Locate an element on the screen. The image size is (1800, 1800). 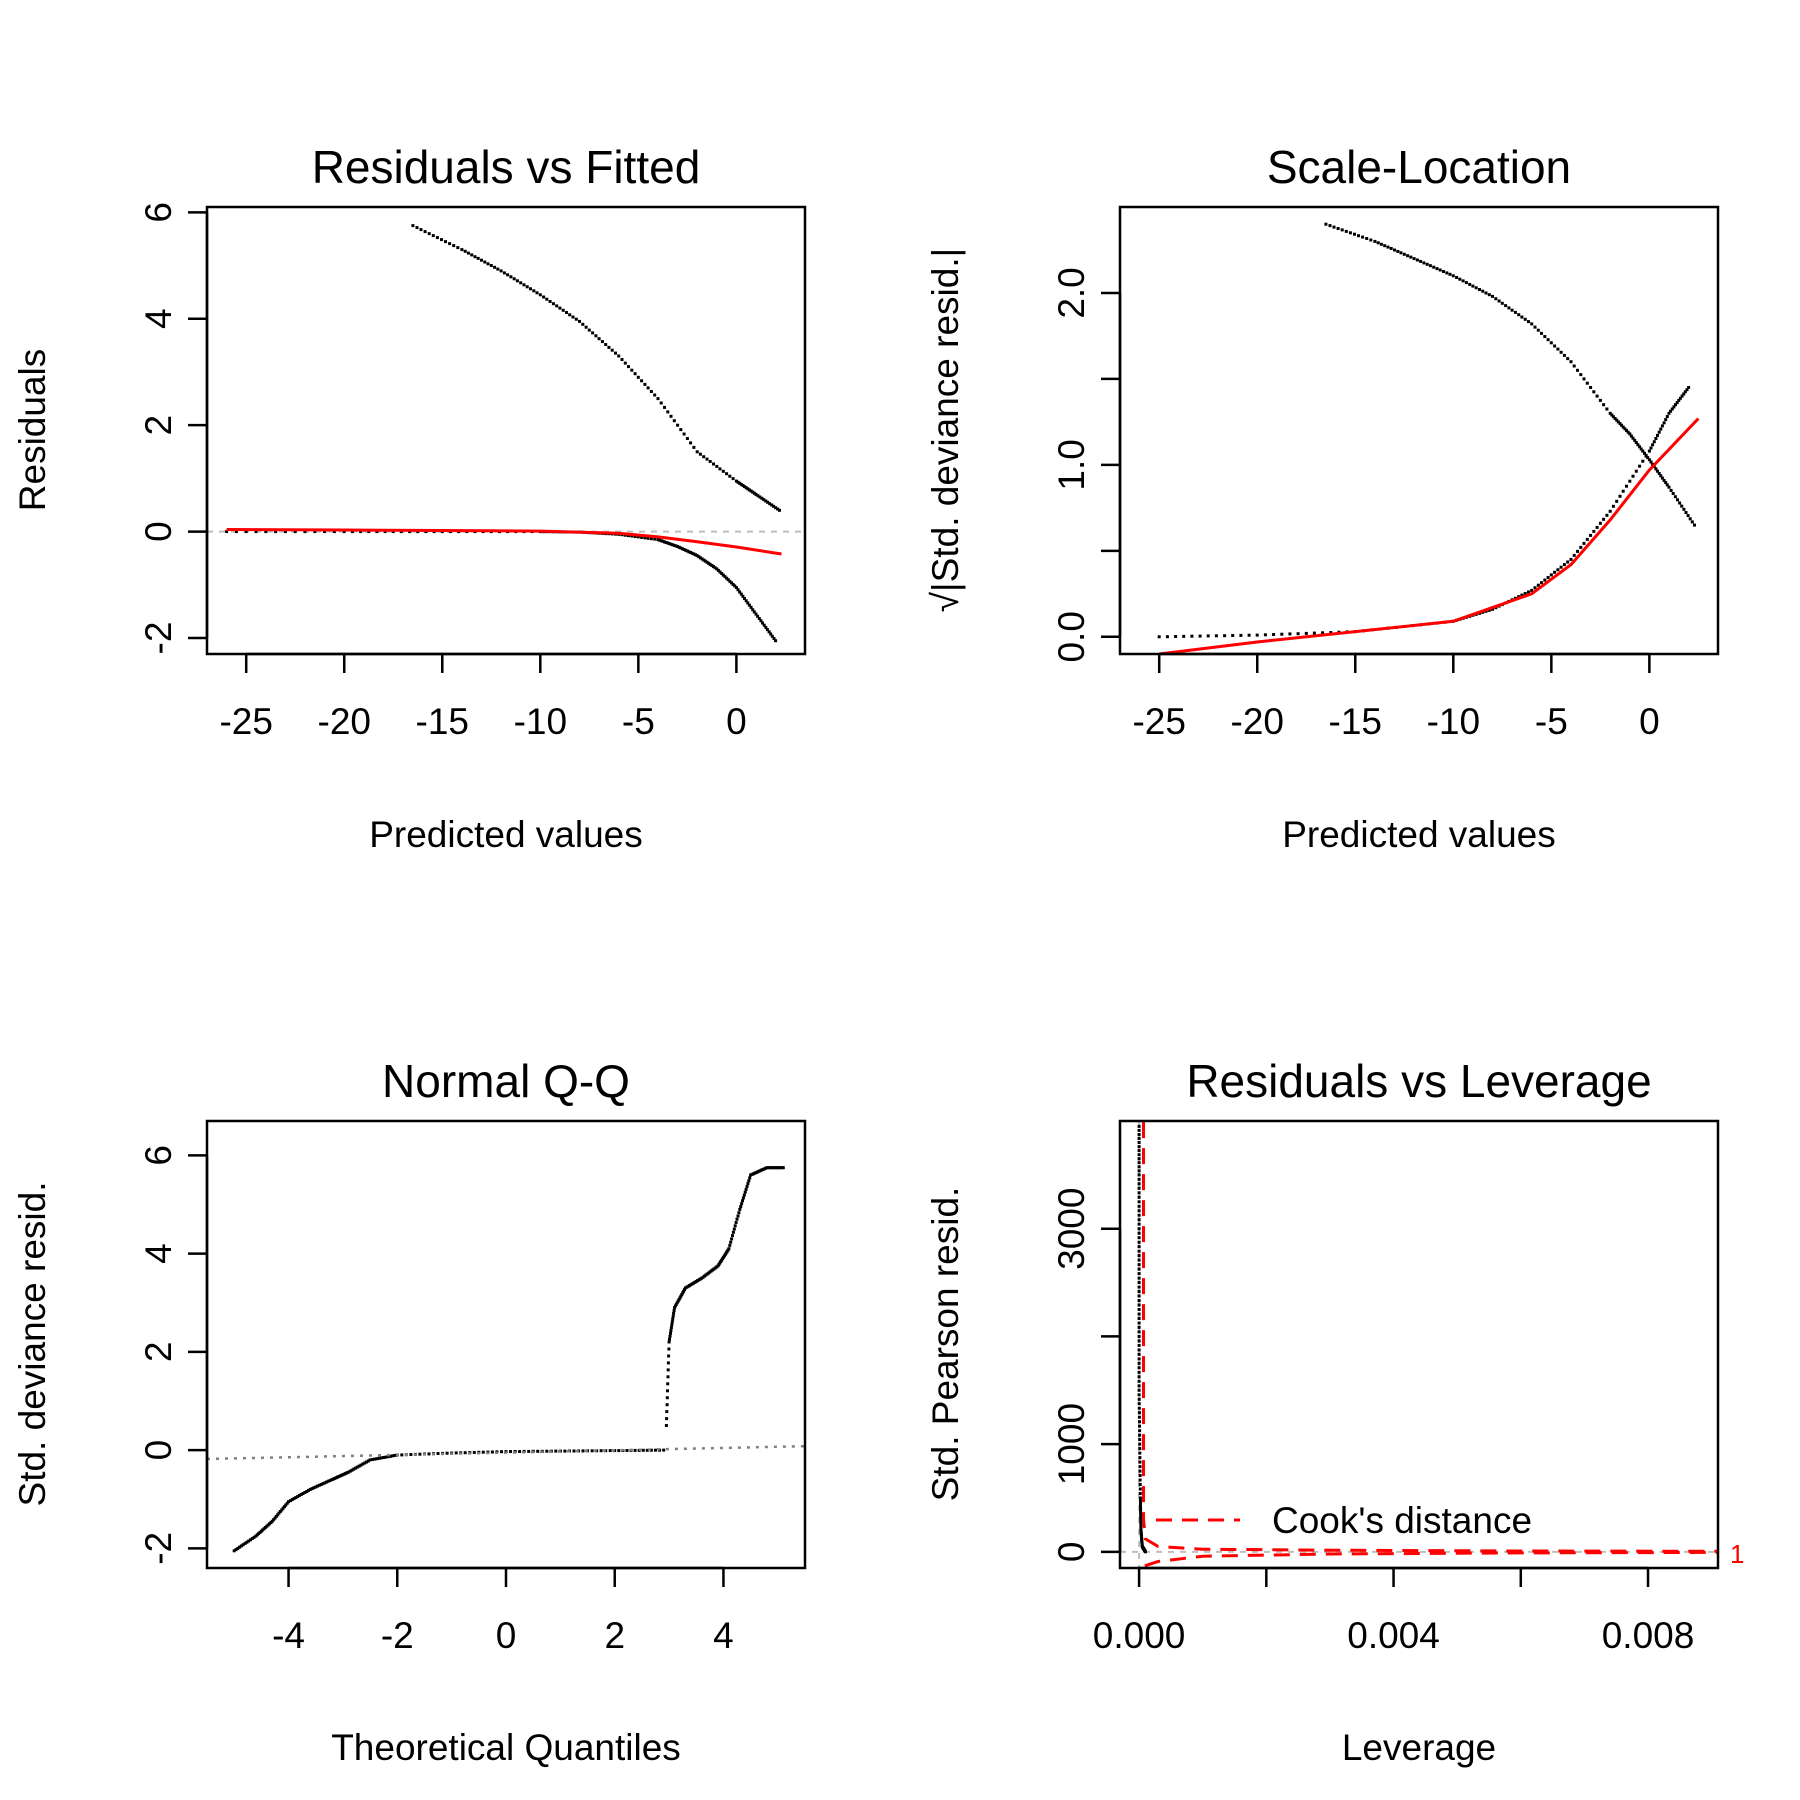
y-tick-label: 0.0 is located at coordinates (1071, 636).